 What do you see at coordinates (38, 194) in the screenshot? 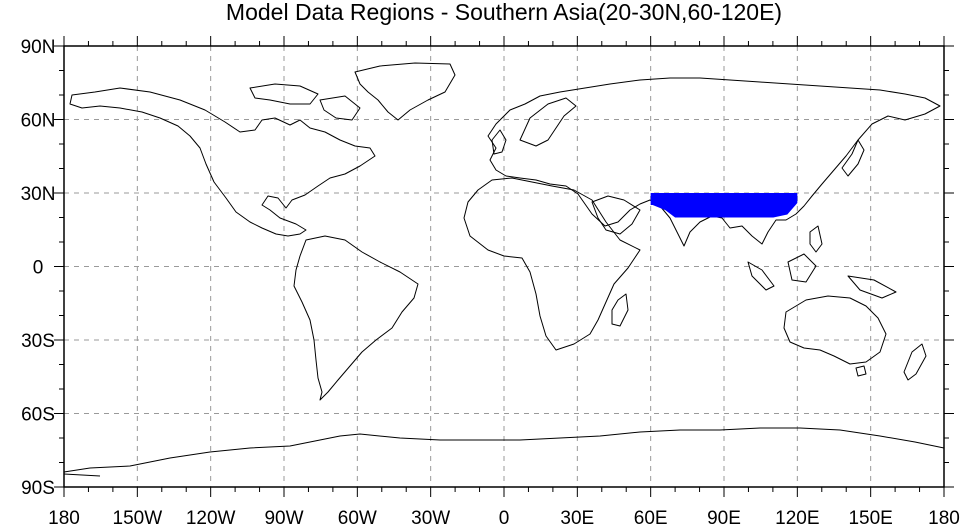
I see `y-tick-label: 30N` at bounding box center [38, 194].